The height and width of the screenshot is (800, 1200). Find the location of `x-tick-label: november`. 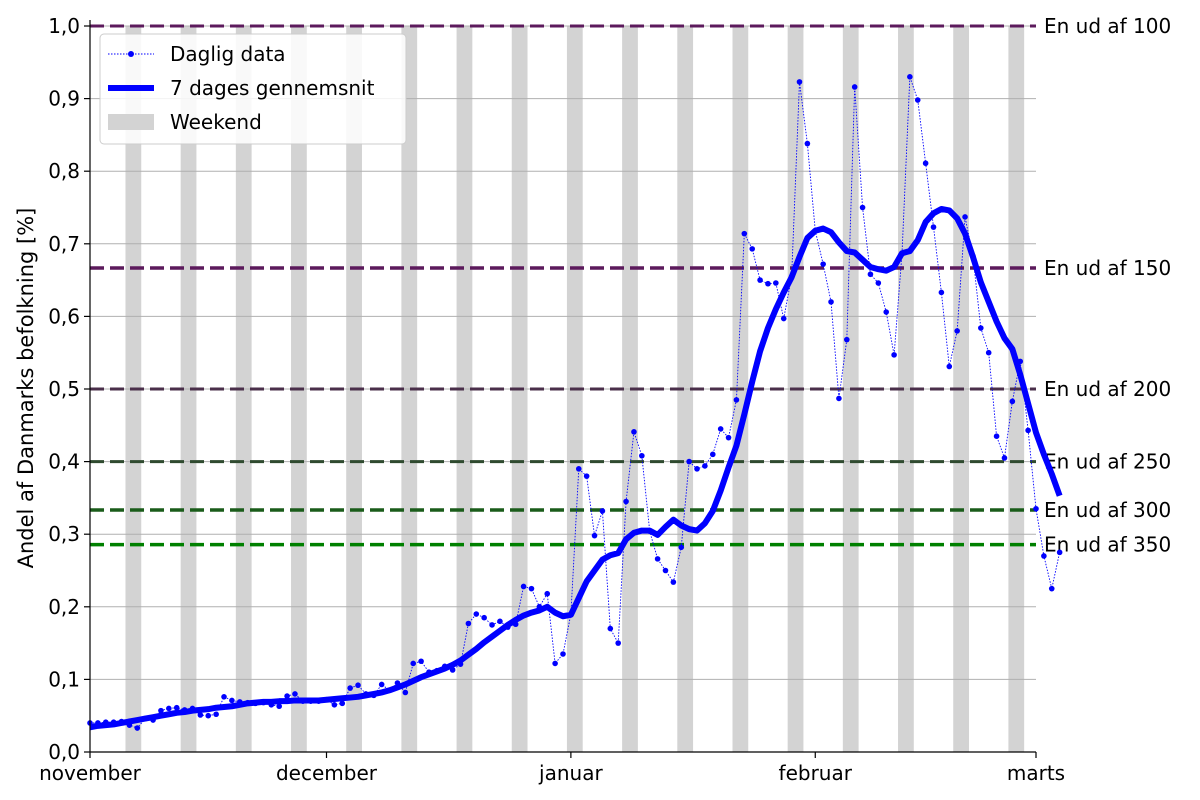

x-tick-label: november is located at coordinates (90, 773).